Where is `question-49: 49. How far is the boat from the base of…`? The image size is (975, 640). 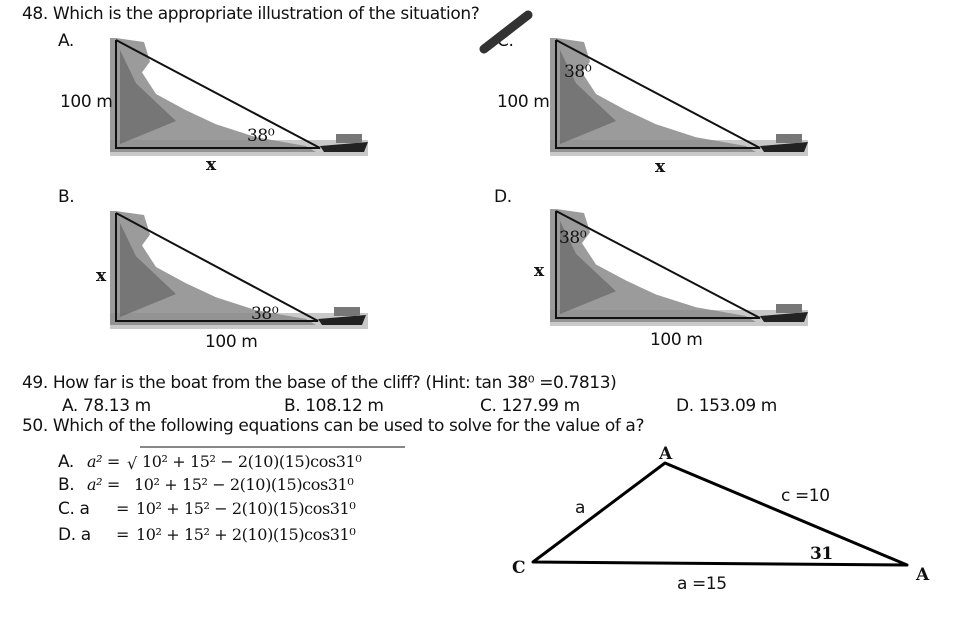
question-49: 49. How far is the boat from the base of… is located at coordinates (319, 383).